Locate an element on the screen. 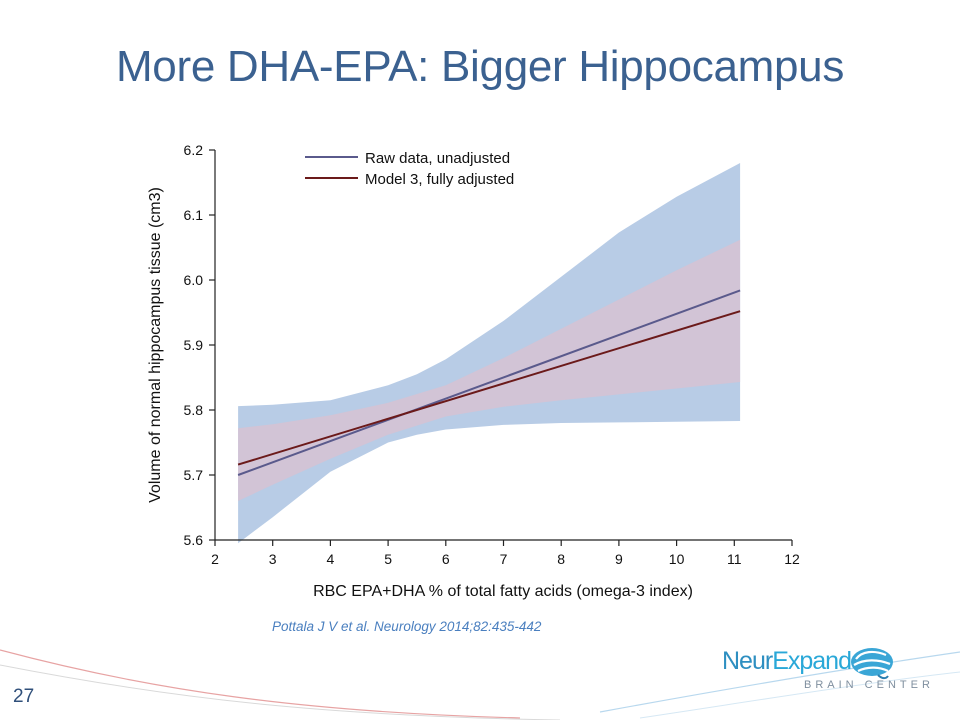  page-number: 27 is located at coordinates (24, 696).